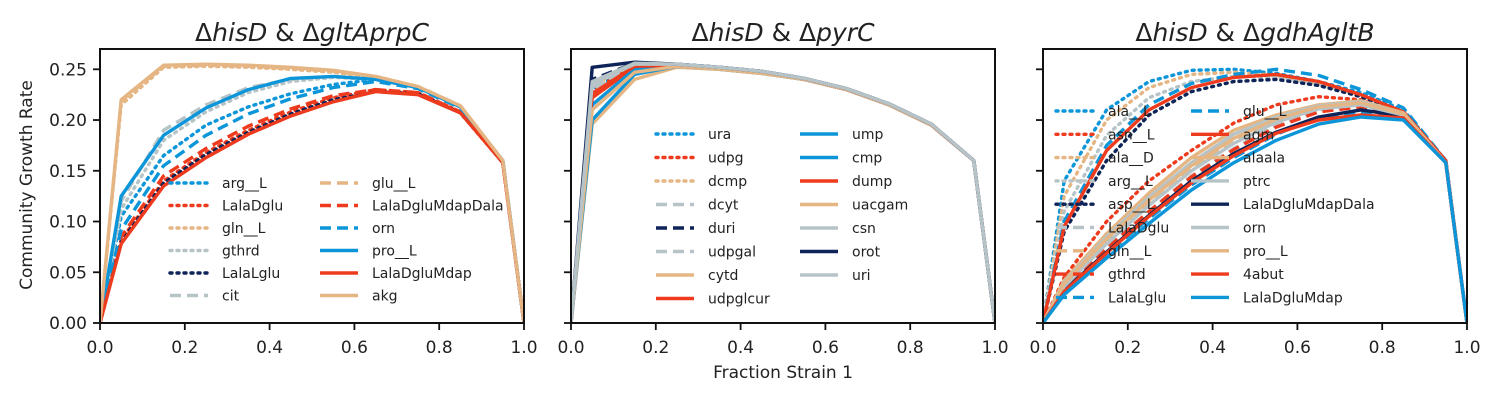 The image size is (1500, 400). I want to click on legend-label-lalalglu: LalaLglu, so click(1137, 298).